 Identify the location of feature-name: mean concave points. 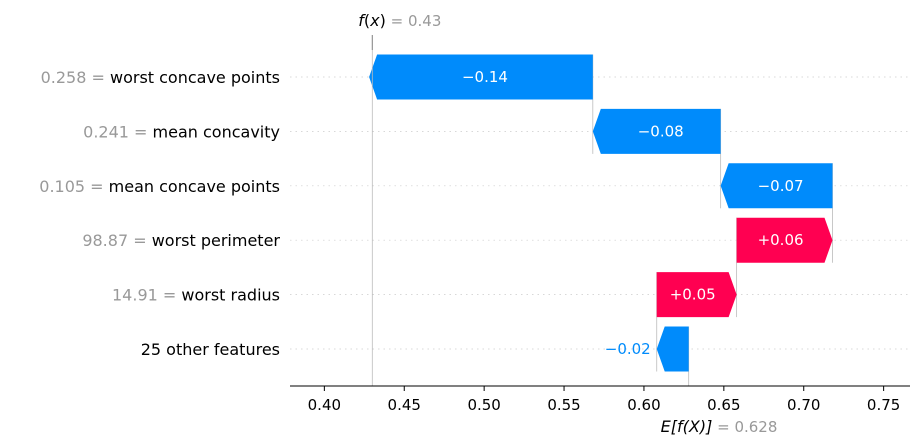
(194, 186).